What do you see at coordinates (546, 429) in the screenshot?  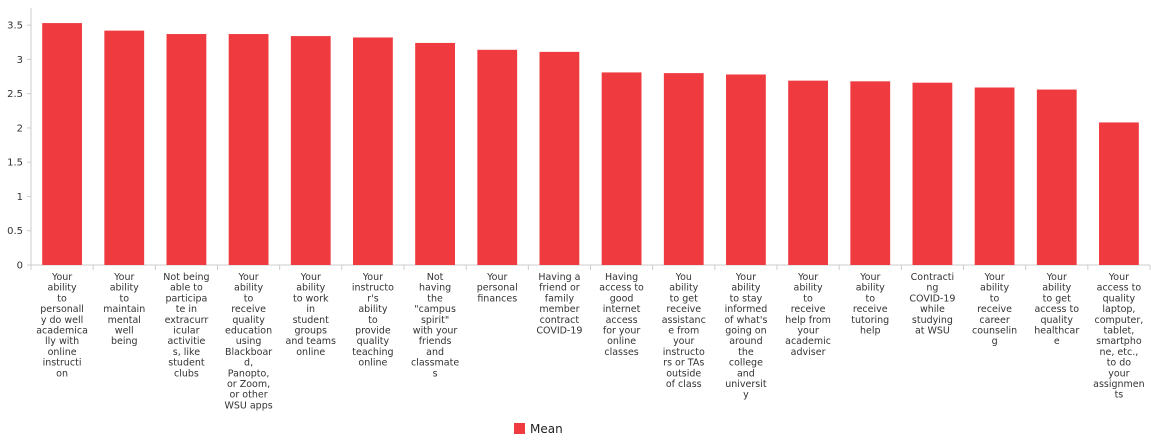 I see `legend-label-mean: Mean` at bounding box center [546, 429].